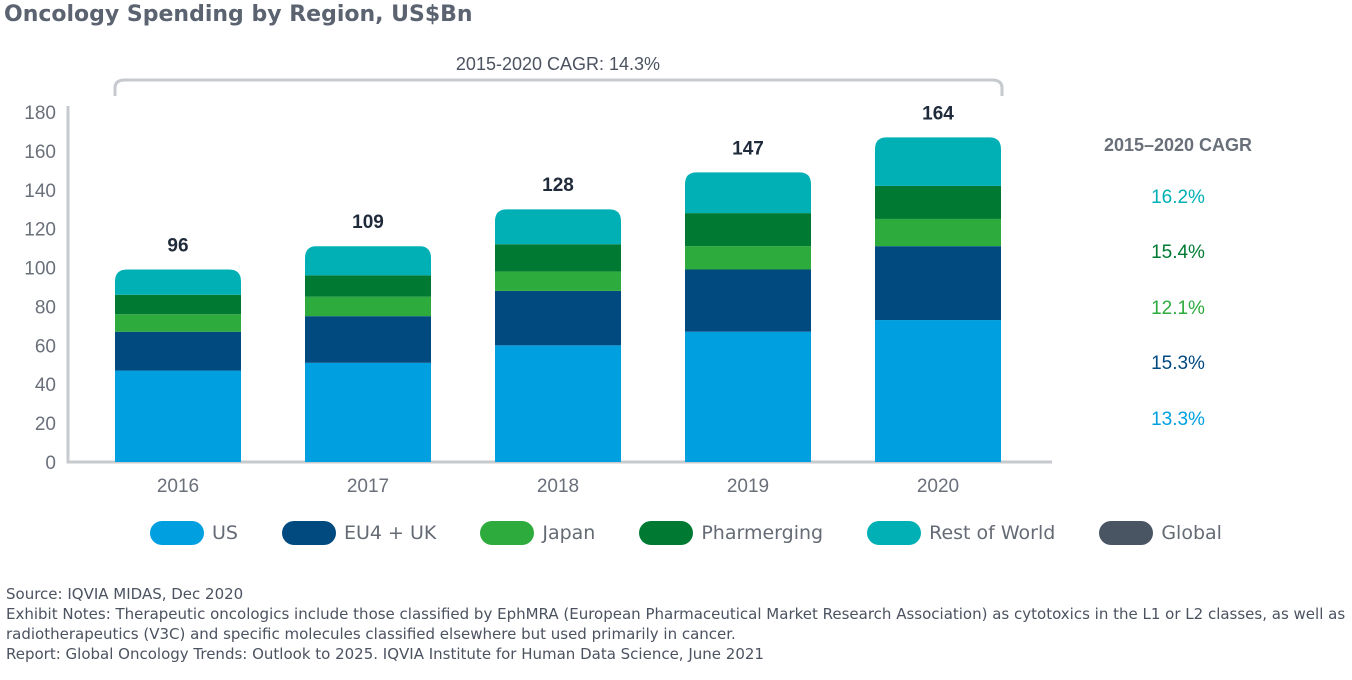 Image resolution: width=1352 pixels, height=680 pixels. I want to click on y-tick-label: 100, so click(40, 269).